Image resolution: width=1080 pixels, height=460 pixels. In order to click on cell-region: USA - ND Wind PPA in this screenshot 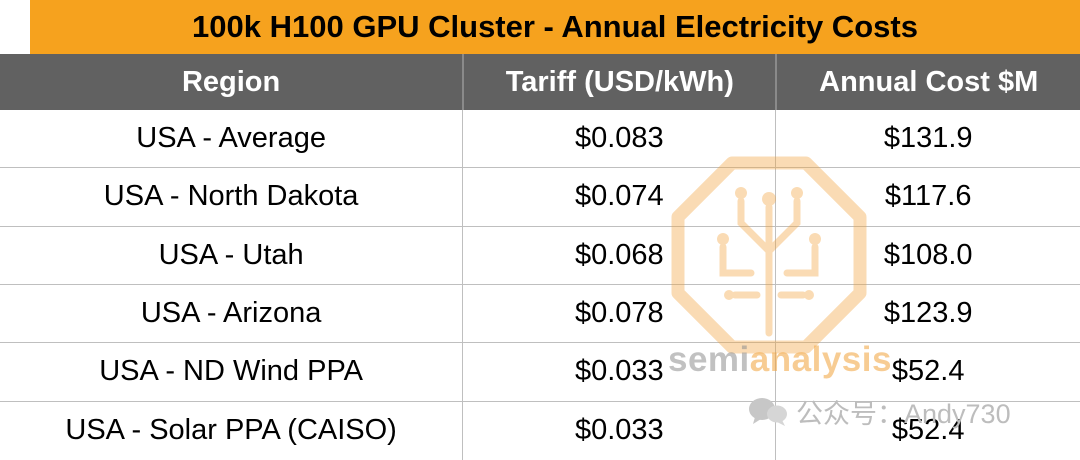, I will do `click(231, 372)`.